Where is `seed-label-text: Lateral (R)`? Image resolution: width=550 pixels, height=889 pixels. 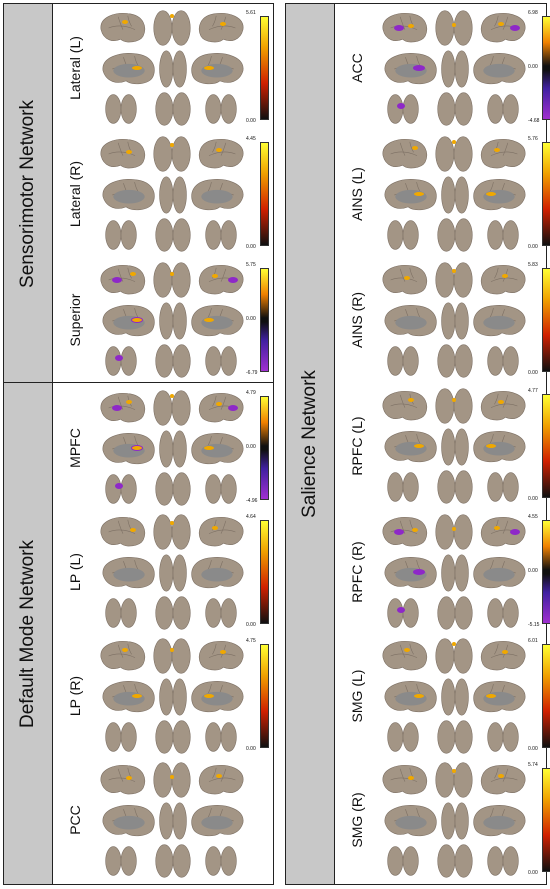 seed-label-text: Lateral (R) is located at coordinates (75, 194).